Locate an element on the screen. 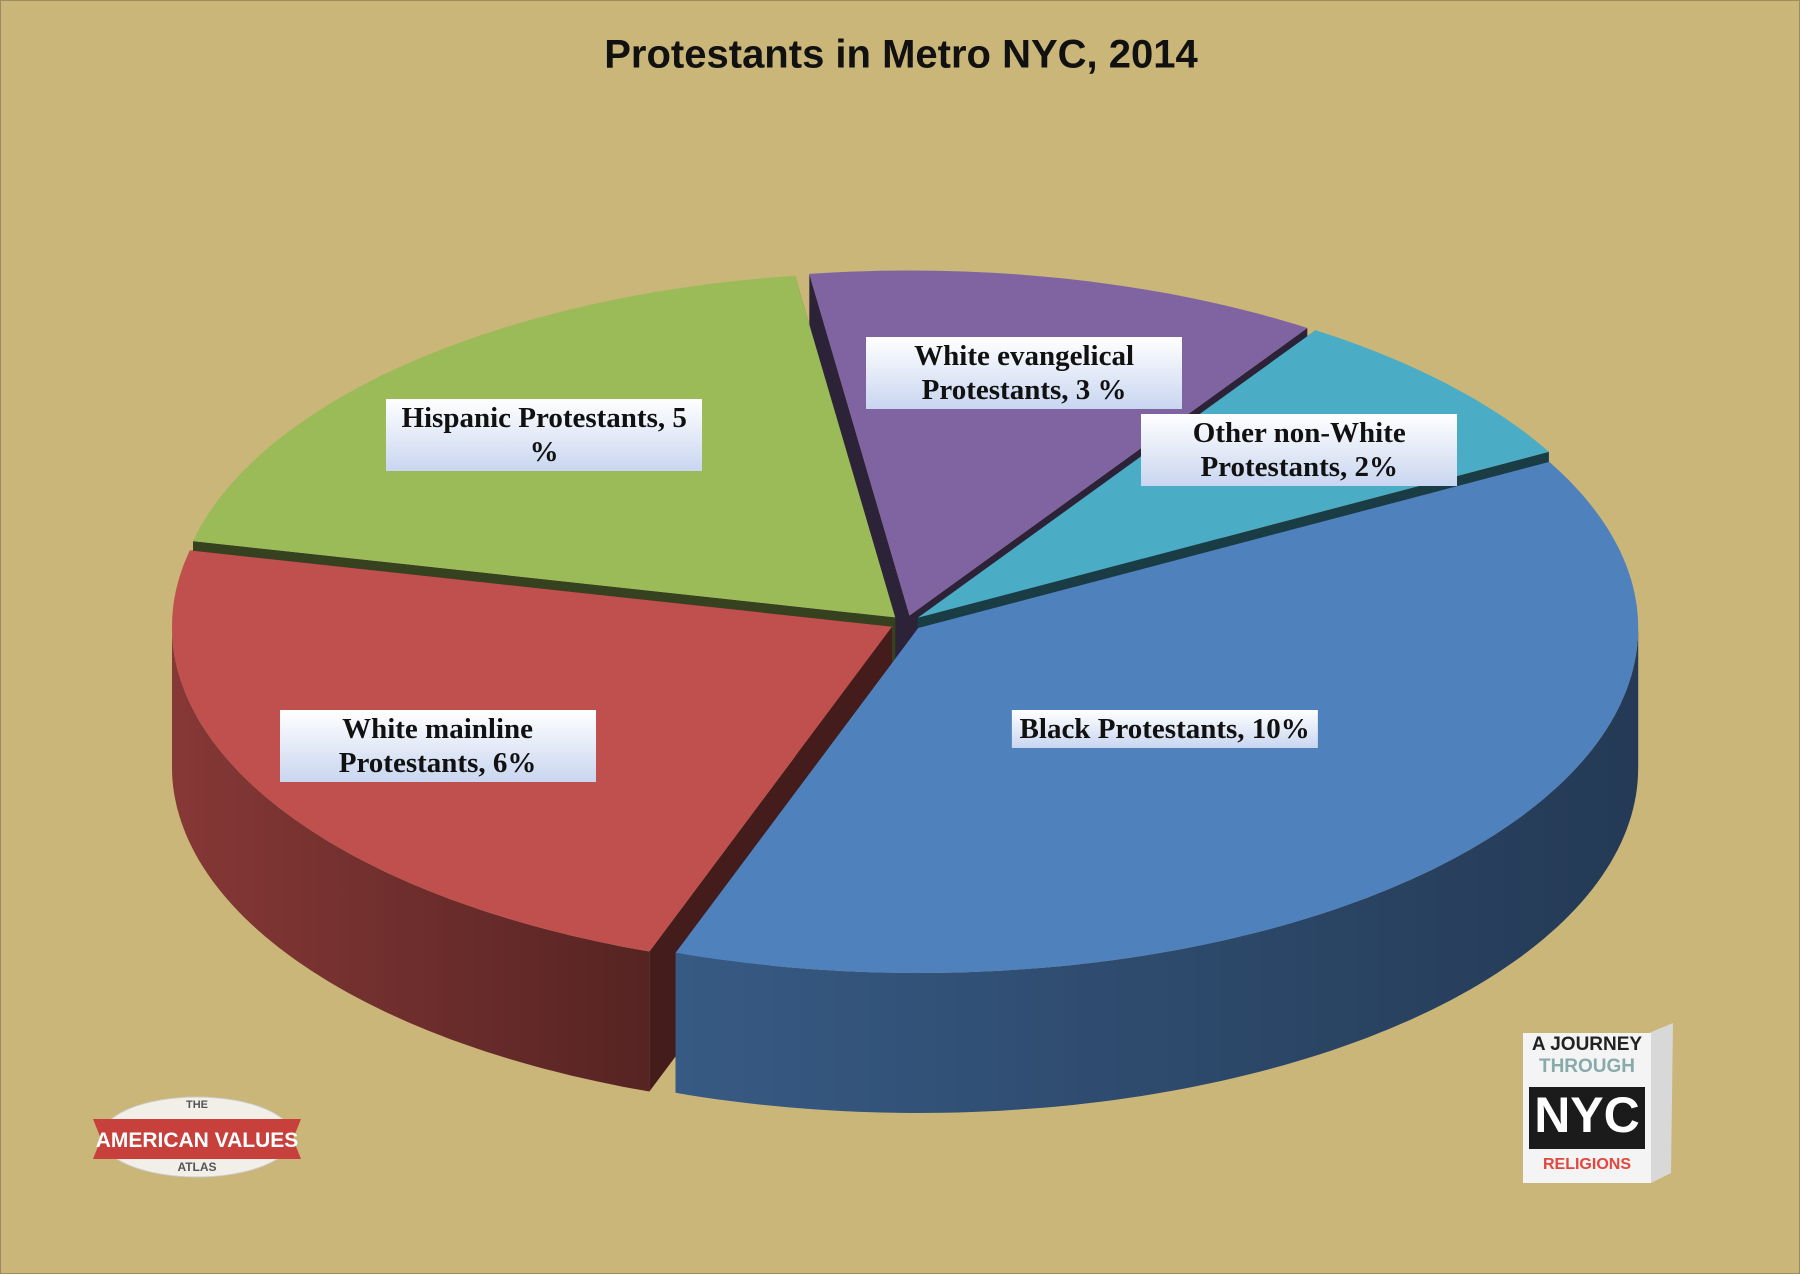 Image resolution: width=1800 pixels, height=1275 pixels. logo-text: NYC is located at coordinates (1587, 1115).